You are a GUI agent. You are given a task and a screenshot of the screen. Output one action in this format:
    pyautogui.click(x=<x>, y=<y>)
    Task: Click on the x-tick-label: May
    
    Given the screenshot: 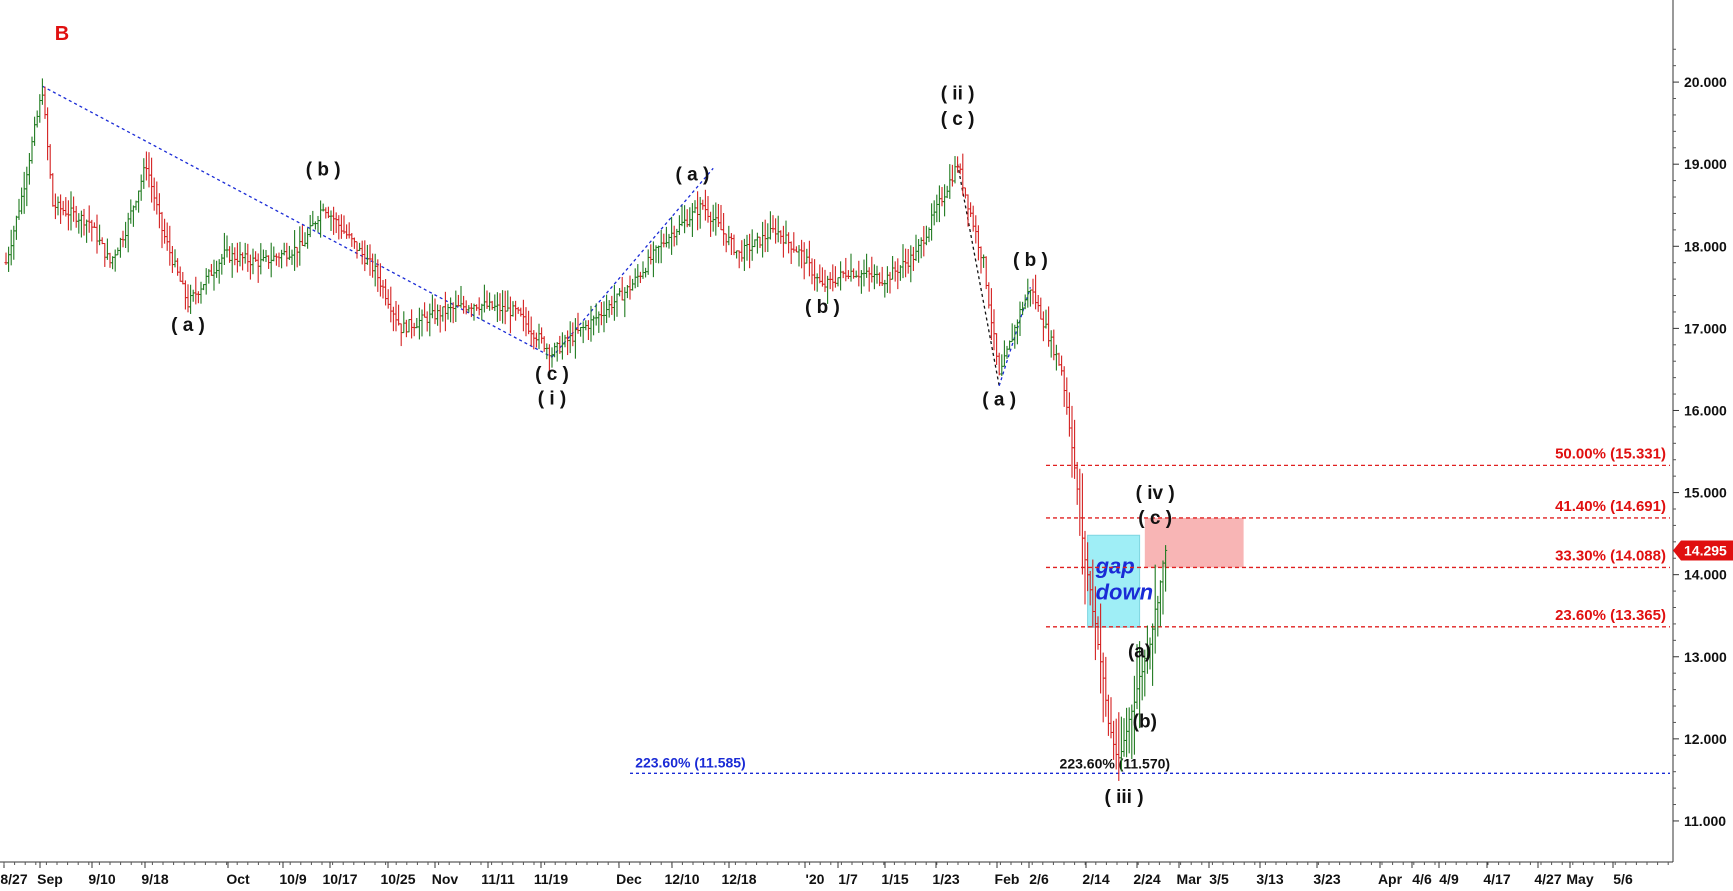 What is the action you would take?
    pyautogui.click(x=1579, y=879)
    